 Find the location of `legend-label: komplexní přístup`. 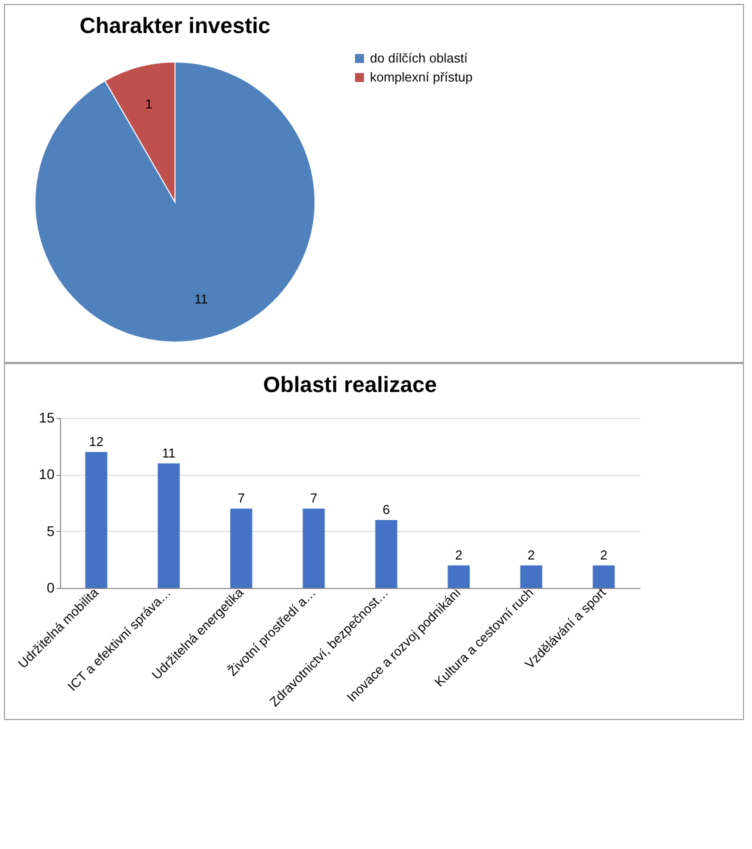

legend-label: komplexní přístup is located at coordinates (421, 77).